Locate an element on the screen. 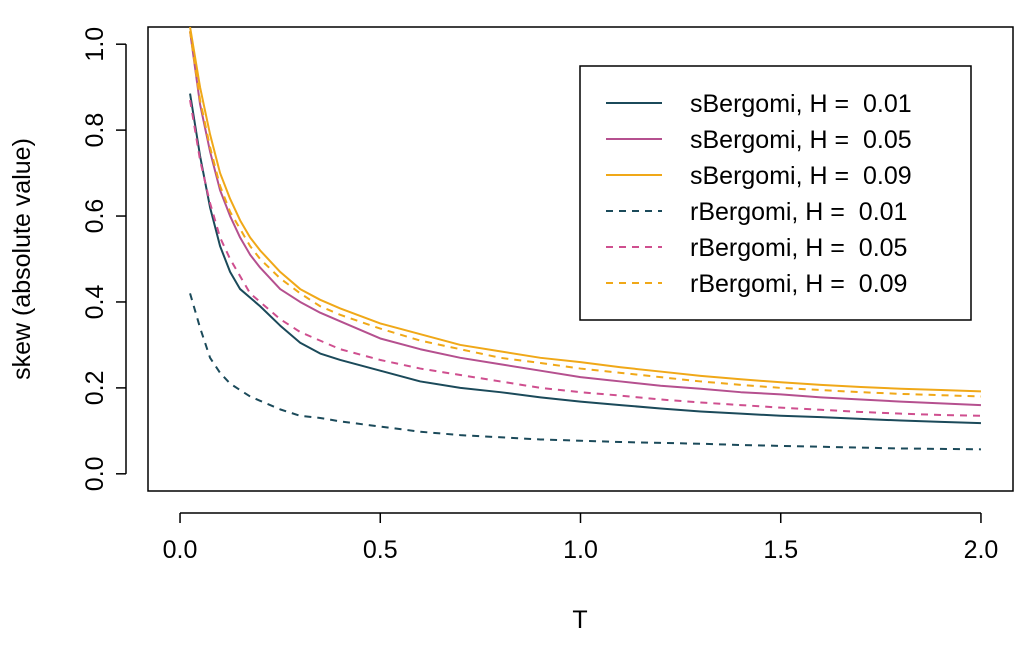 The height and width of the screenshot is (653, 1024). y-tick-label: 0.6 is located at coordinates (95, 216).